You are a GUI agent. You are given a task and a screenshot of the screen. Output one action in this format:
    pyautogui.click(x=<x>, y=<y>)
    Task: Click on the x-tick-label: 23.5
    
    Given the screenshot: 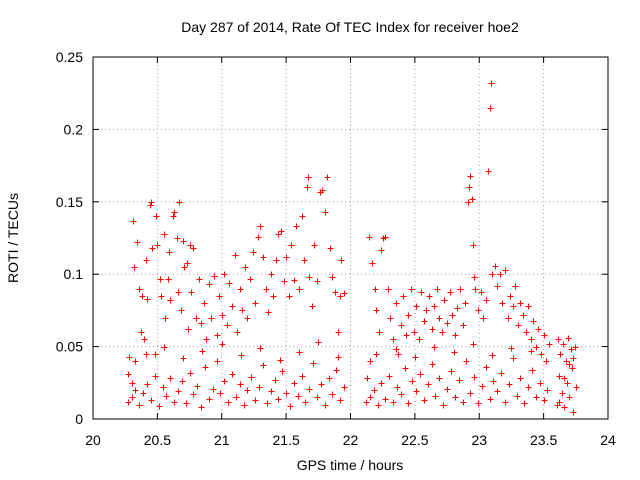 What is the action you would take?
    pyautogui.click(x=543, y=440)
    